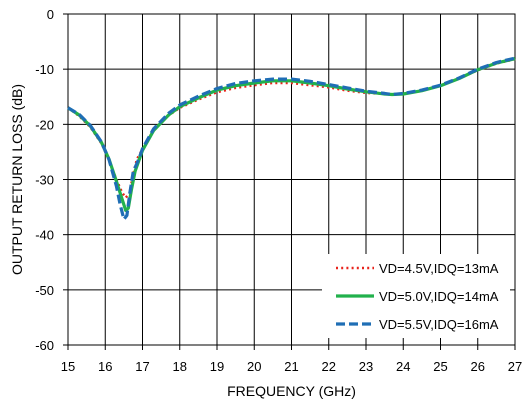  I want to click on legend-label-1: VD=4.5V,IDQ=13mA, so click(439, 268).